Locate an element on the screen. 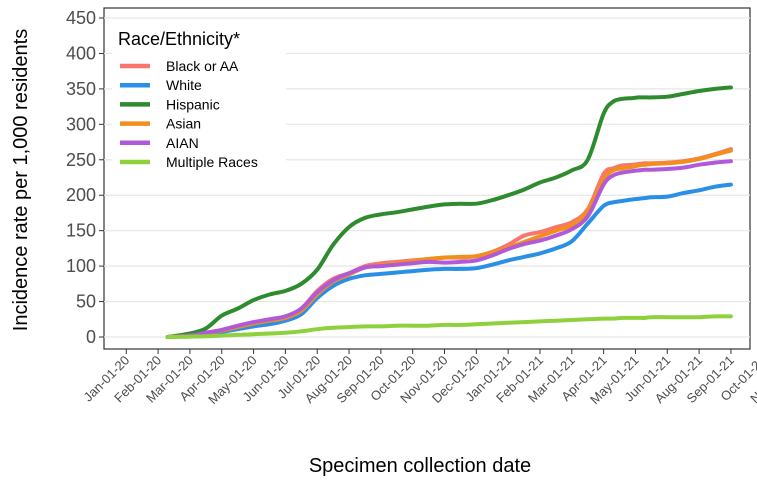  x-axis-title: Specimen collection date is located at coordinates (420, 466).